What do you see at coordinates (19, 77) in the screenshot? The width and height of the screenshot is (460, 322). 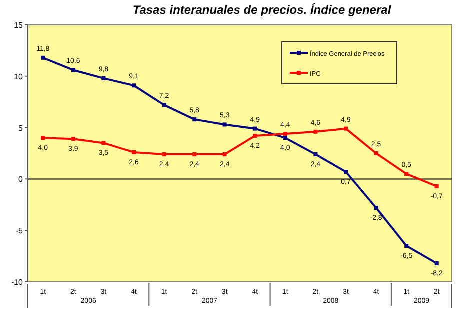 I see `y-tick-label: 10` at bounding box center [19, 77].